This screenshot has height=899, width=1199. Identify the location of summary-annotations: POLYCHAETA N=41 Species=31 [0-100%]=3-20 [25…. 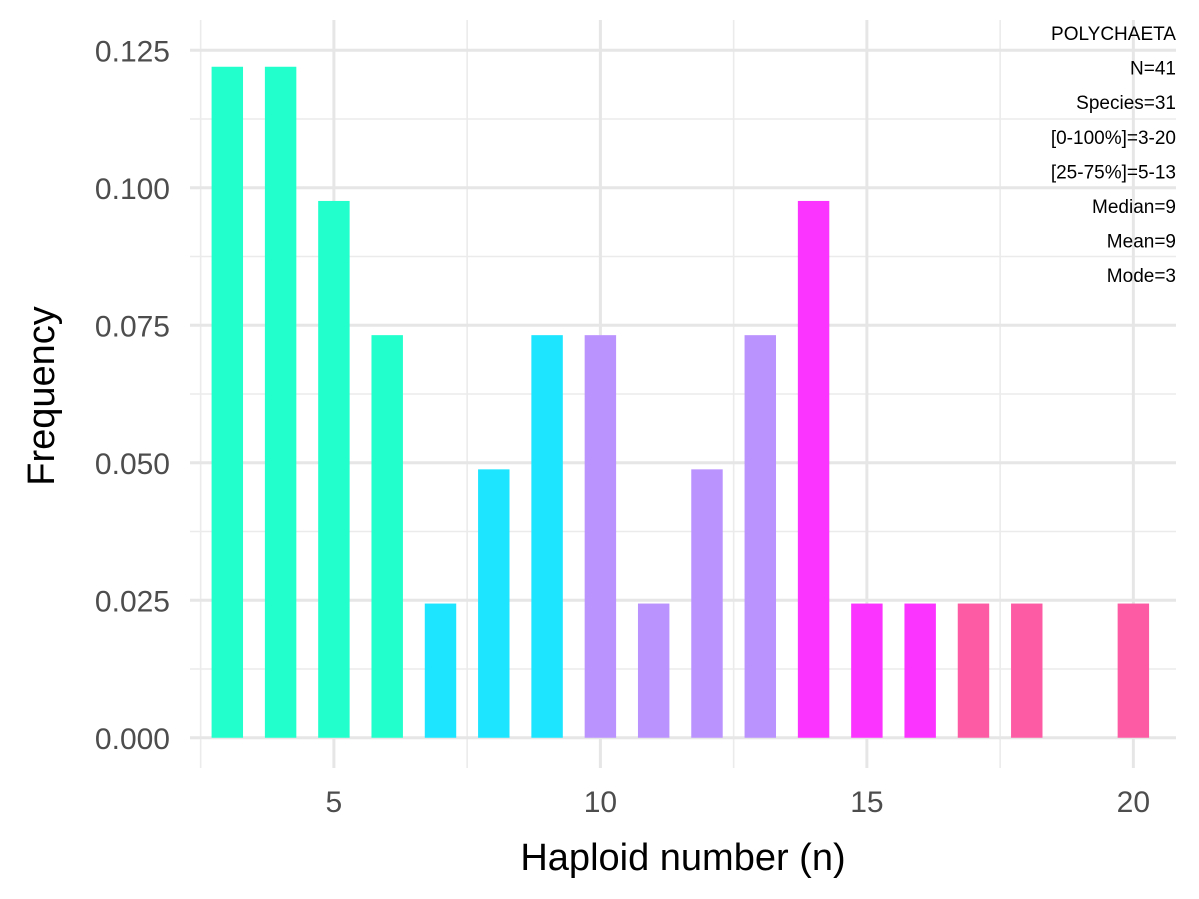
(1113, 155).